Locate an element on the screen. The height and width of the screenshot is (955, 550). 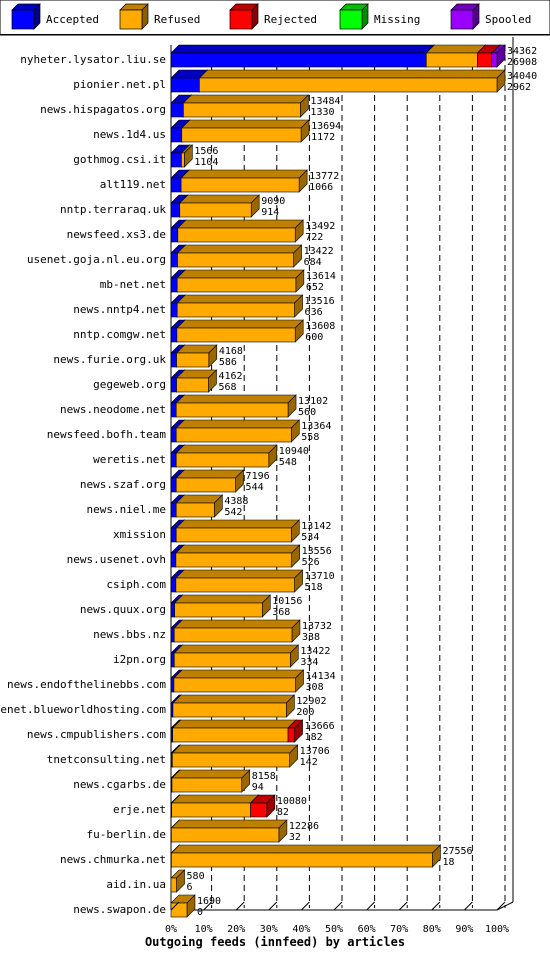
accepted-value-label: 652 is located at coordinates (315, 287).